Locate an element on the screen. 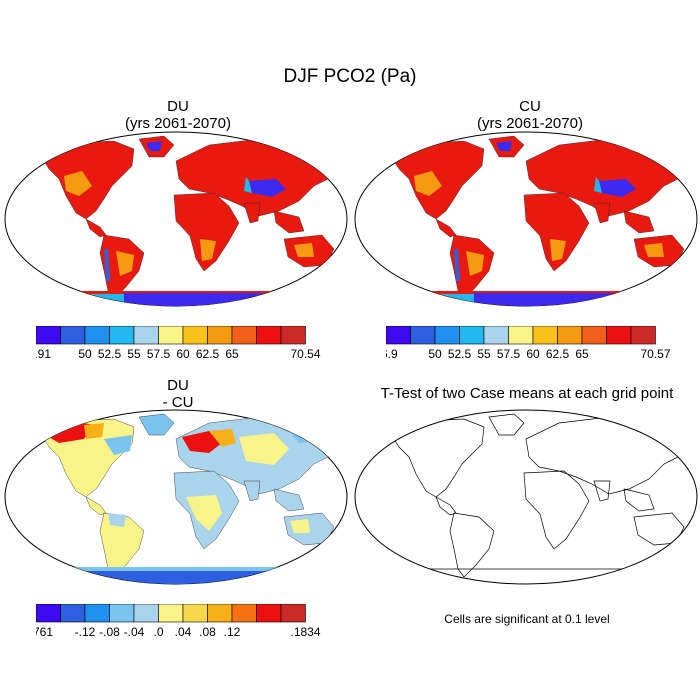  panel-cu-title: CU (yrs 2061-2070) is located at coordinates (530, 115).